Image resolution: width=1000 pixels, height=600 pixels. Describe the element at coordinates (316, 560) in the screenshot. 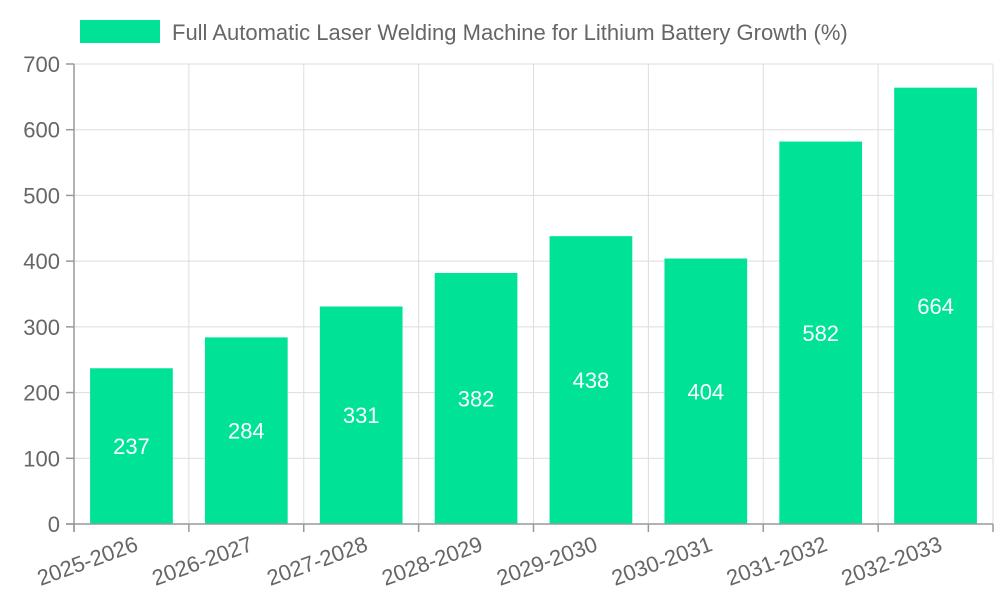

I see `x-tick-label: 2027-2028` at that location.